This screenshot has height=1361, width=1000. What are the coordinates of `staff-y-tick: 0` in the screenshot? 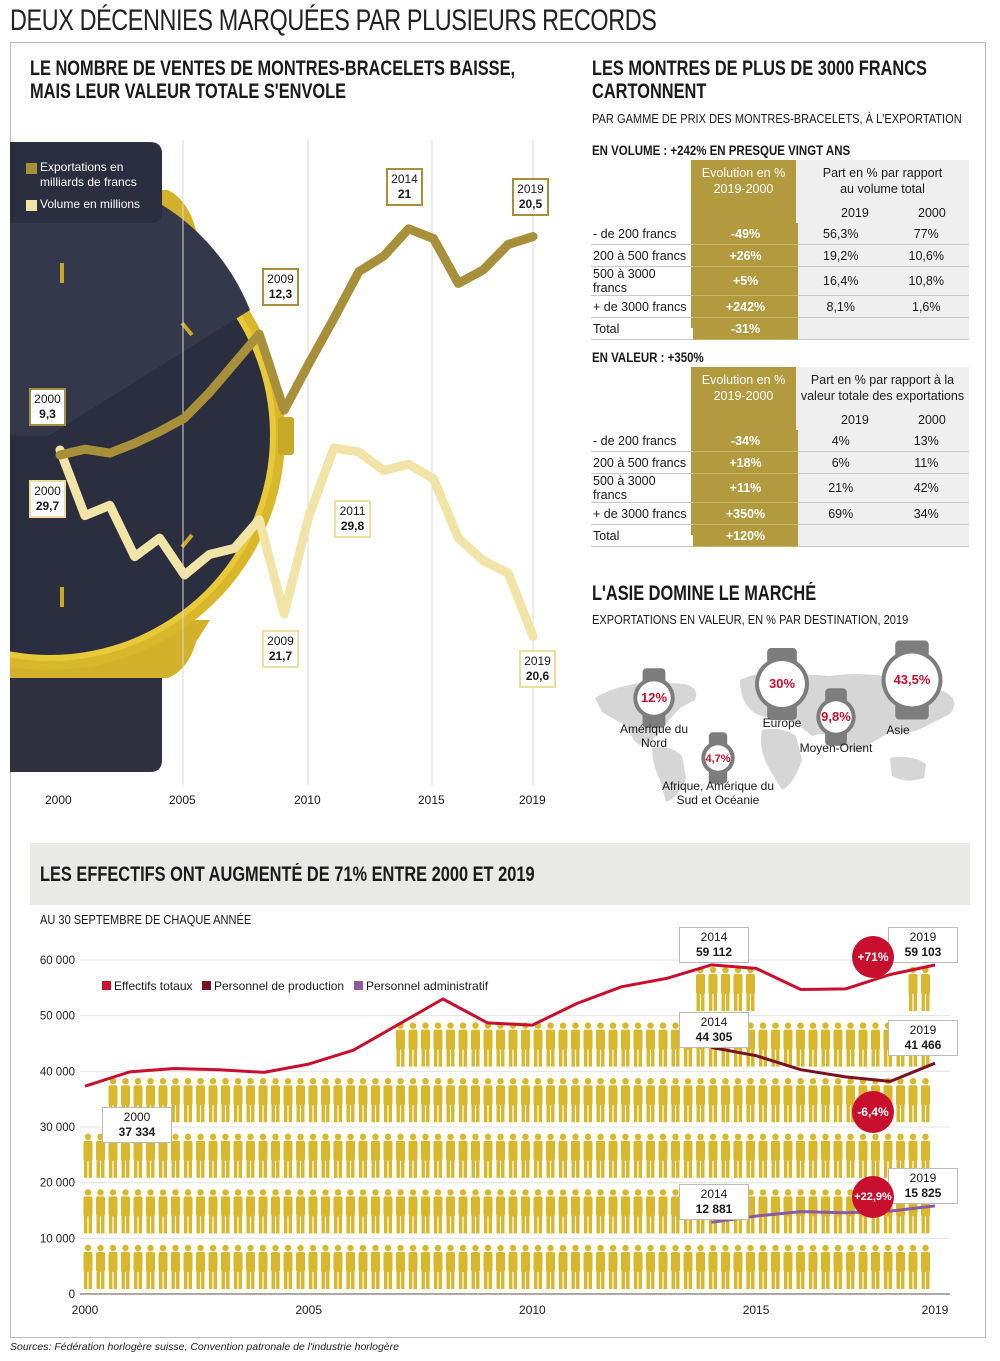 It's located at (72, 1295).